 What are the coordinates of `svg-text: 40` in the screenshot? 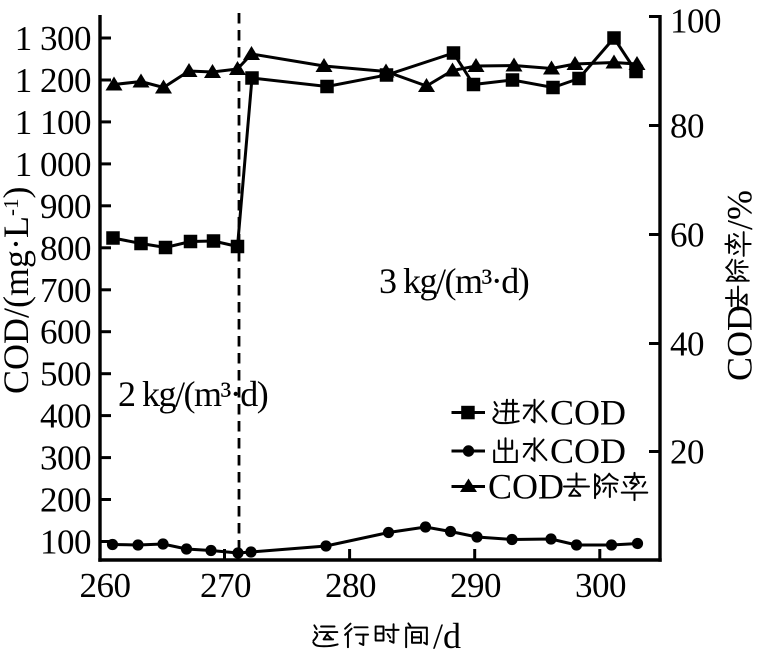 It's located at (687, 344).